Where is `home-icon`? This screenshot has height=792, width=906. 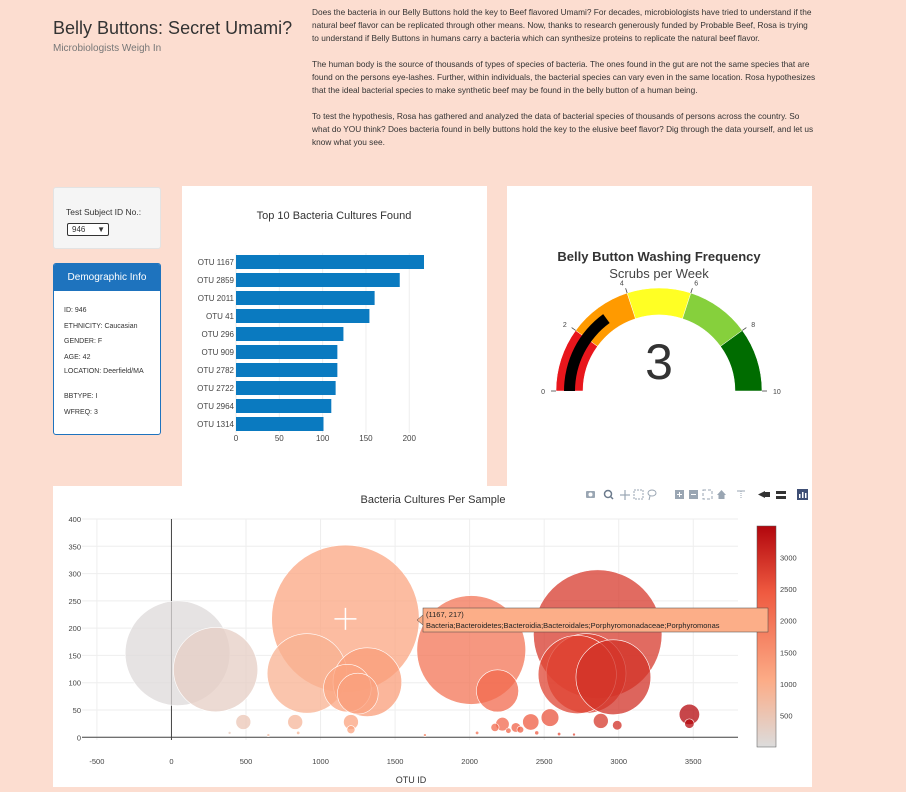
home-icon is located at coordinates (721, 494).